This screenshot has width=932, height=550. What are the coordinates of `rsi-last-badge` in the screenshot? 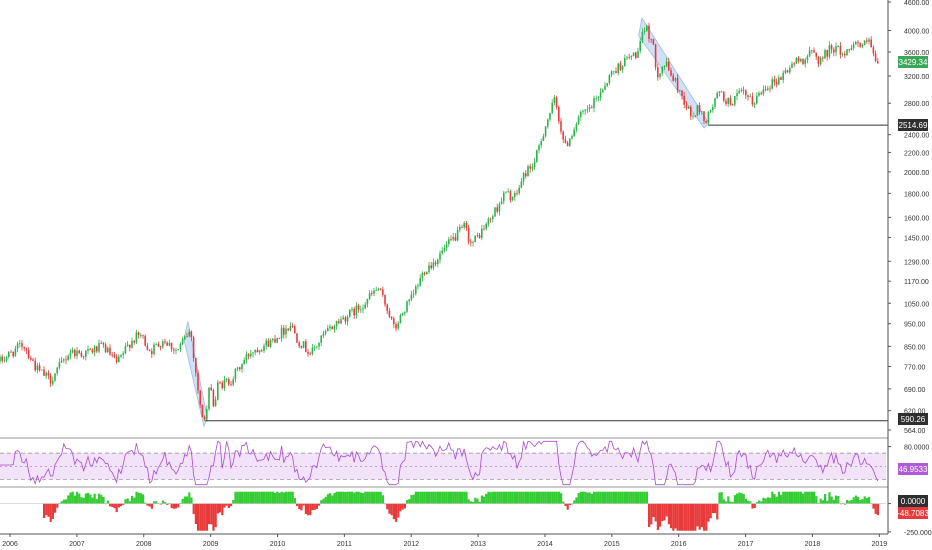 It's located at (913, 469).